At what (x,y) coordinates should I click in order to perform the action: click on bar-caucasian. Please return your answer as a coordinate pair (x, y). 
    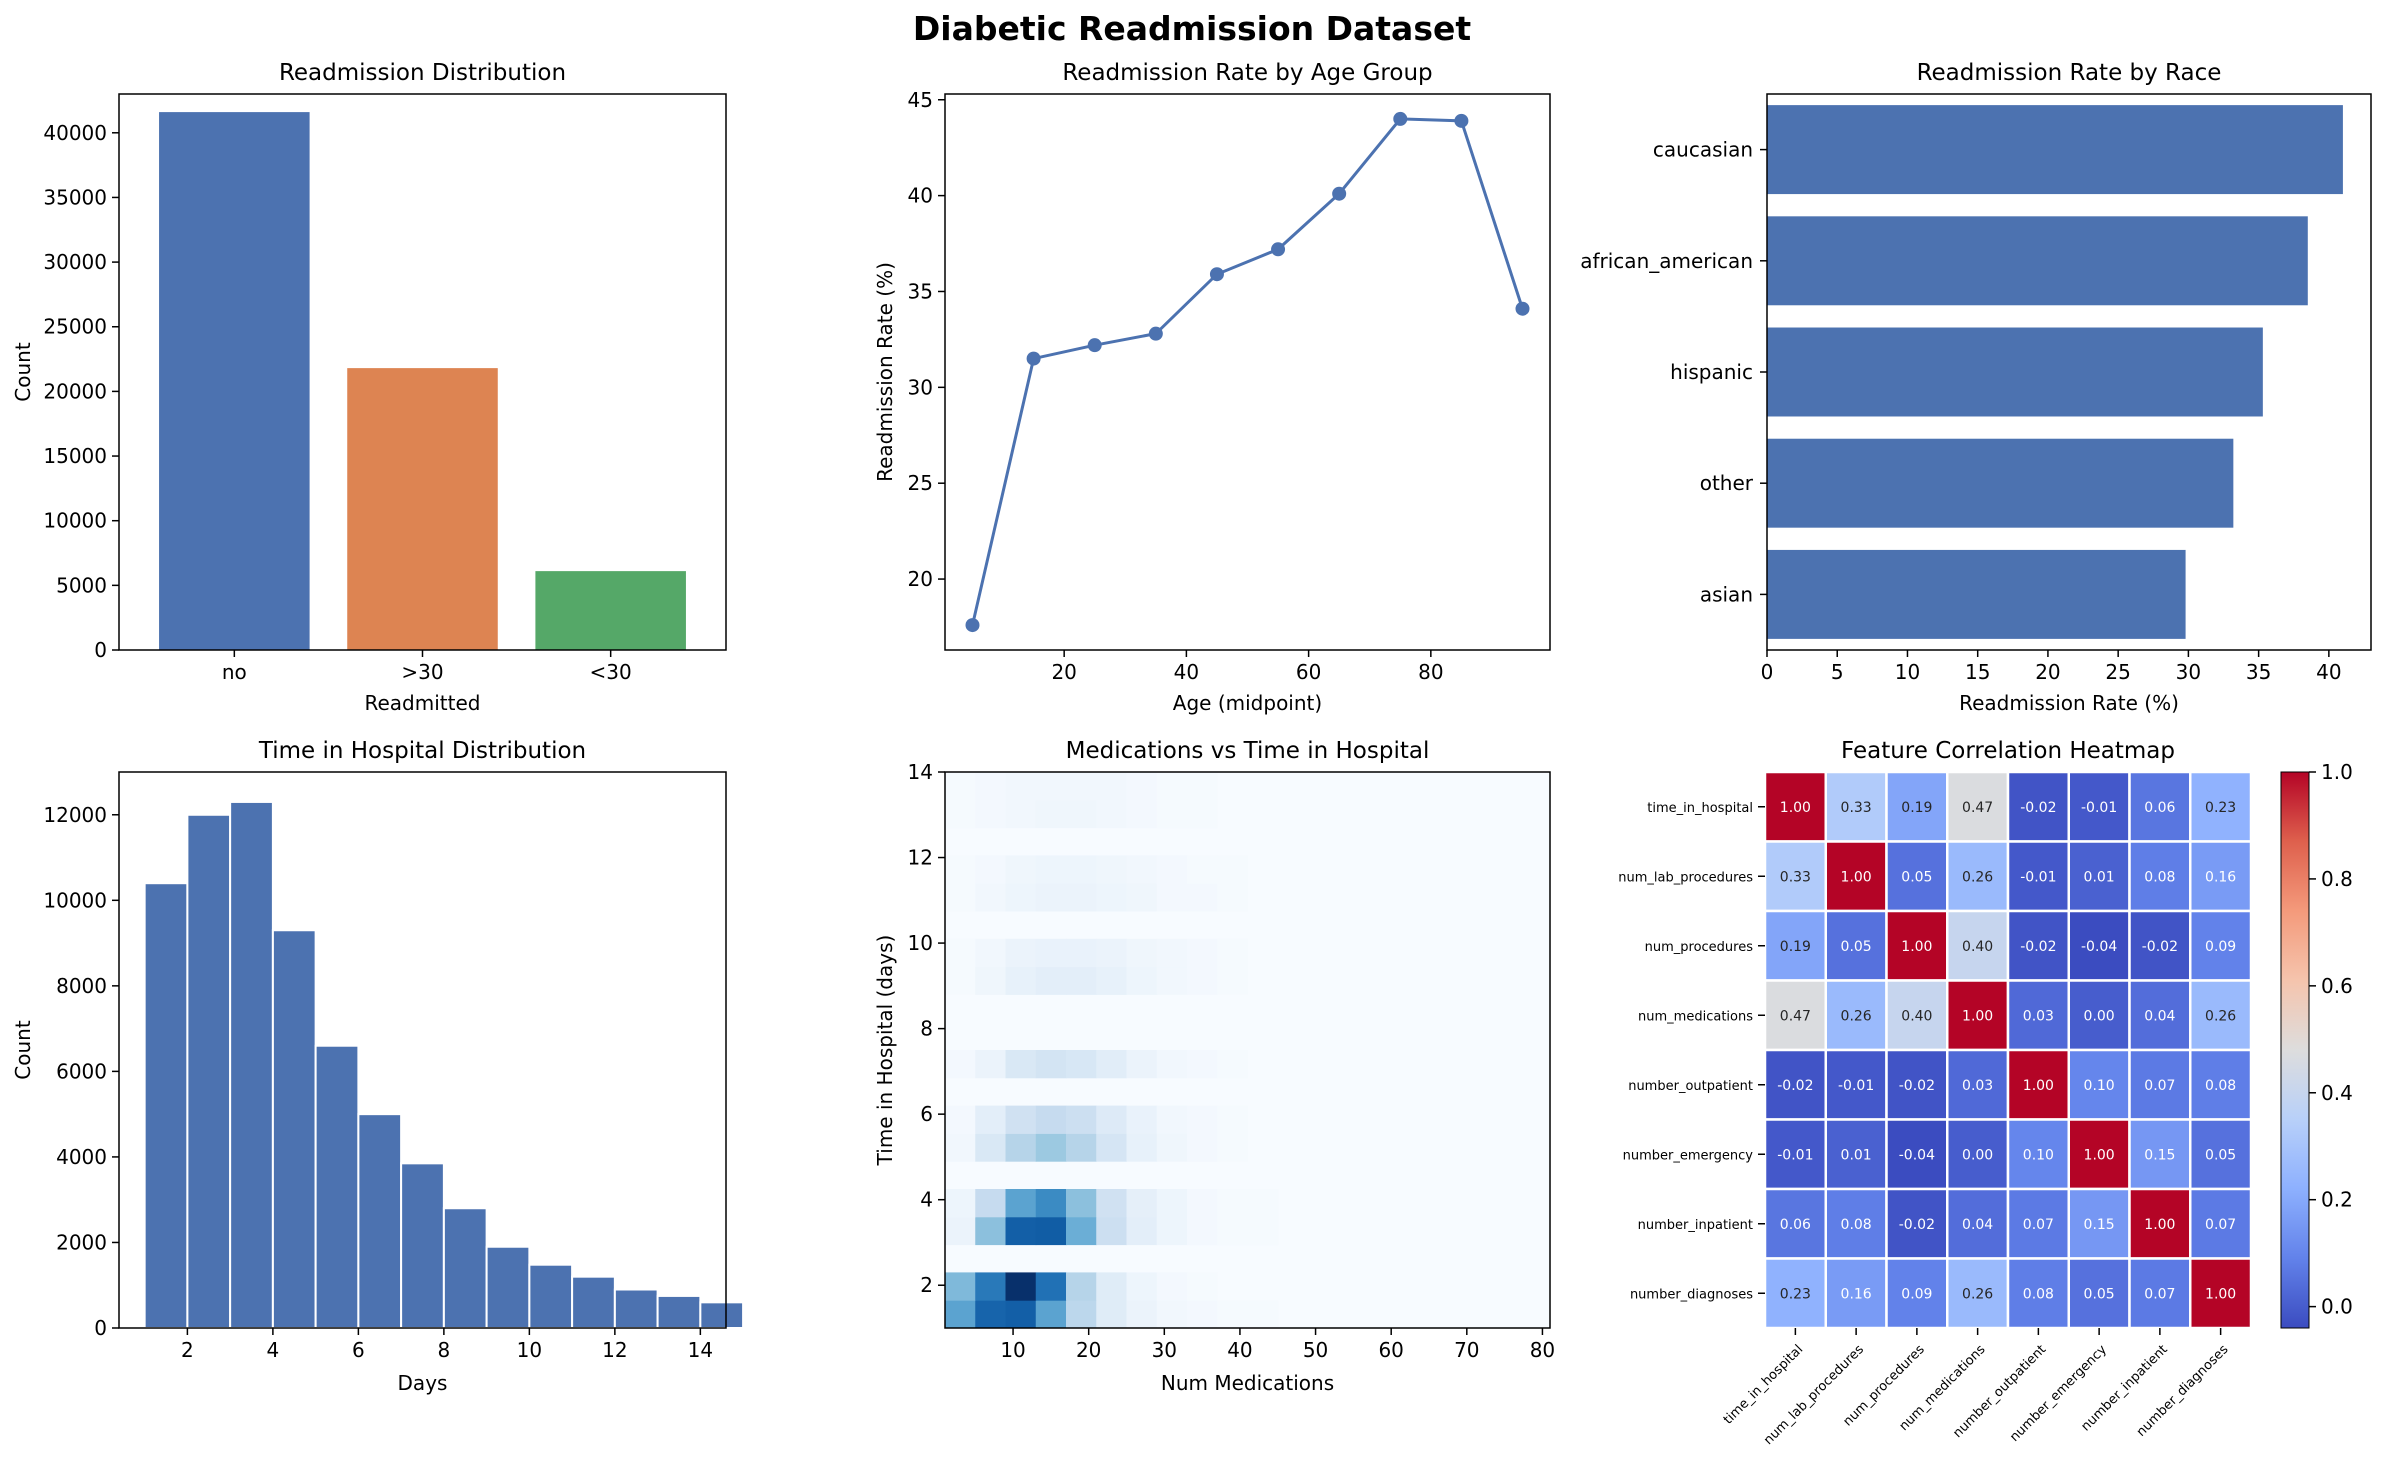
    Looking at the image, I should click on (2055, 150).